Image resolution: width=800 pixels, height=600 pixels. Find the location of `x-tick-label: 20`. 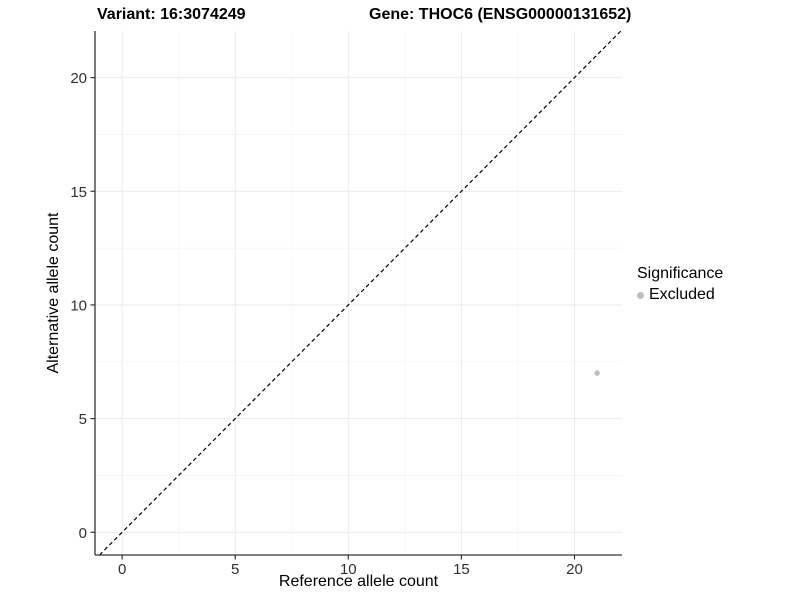

x-tick-label: 20 is located at coordinates (574, 569).